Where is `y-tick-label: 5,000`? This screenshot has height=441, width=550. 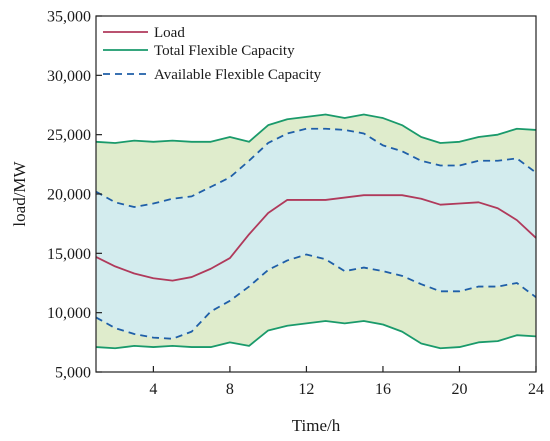 y-tick-label: 5,000 is located at coordinates (73, 373).